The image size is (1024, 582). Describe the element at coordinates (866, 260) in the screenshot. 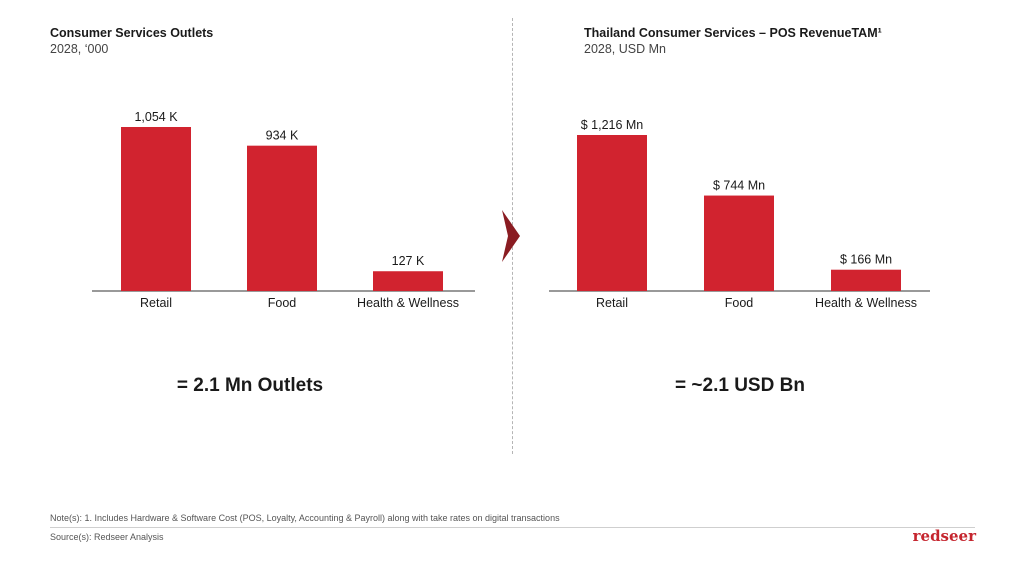

I see `data-label-health-wellness: $ 166 Mn` at that location.